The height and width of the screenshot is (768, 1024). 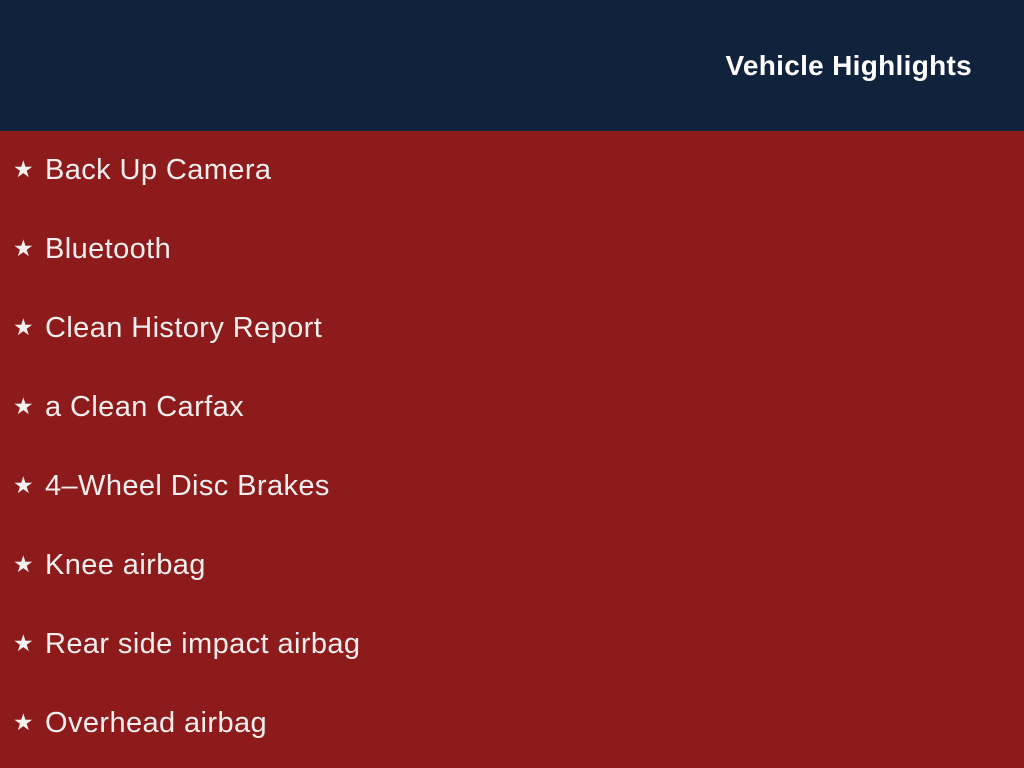 What do you see at coordinates (108, 249) in the screenshot?
I see `list-item-label: Bluetooth` at bounding box center [108, 249].